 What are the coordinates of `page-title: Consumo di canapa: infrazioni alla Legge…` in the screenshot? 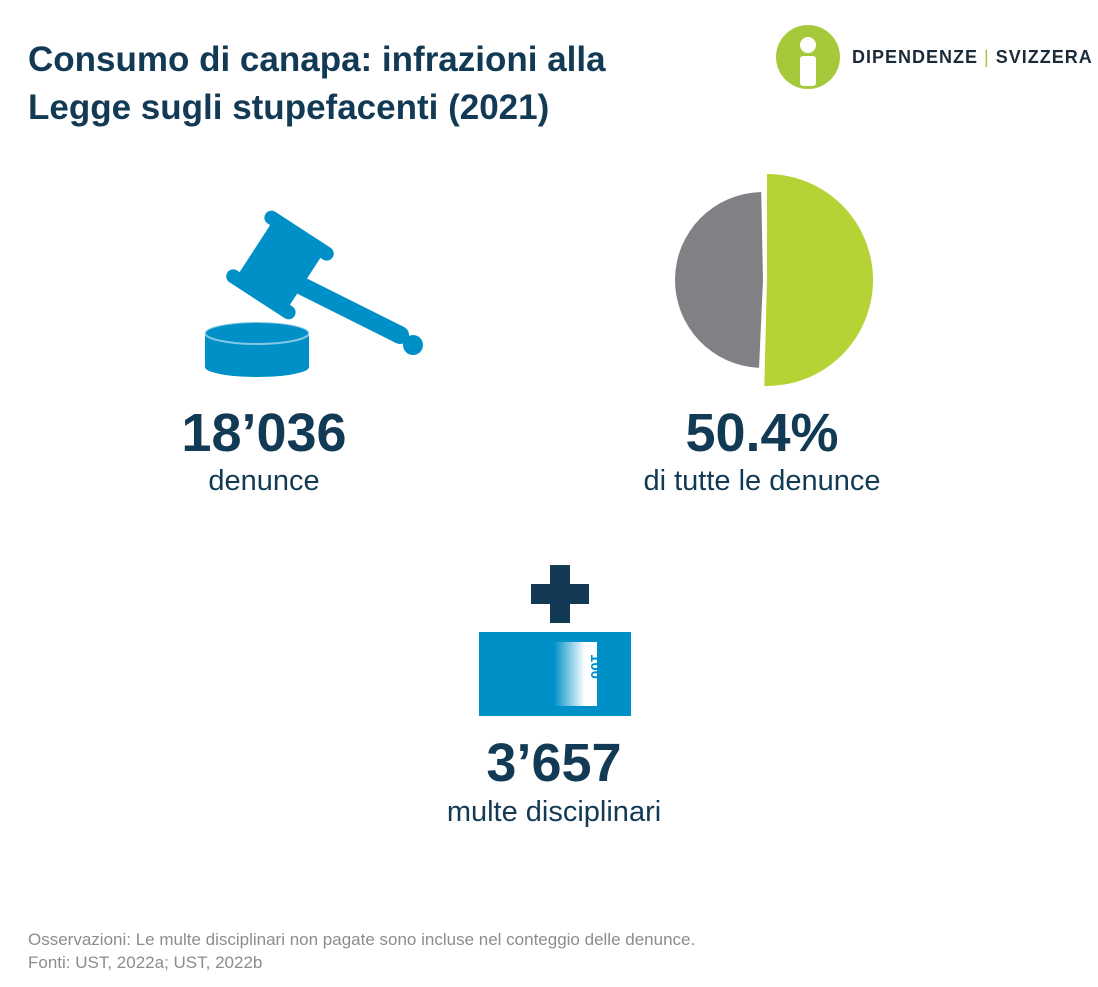 It's located at (378, 84).